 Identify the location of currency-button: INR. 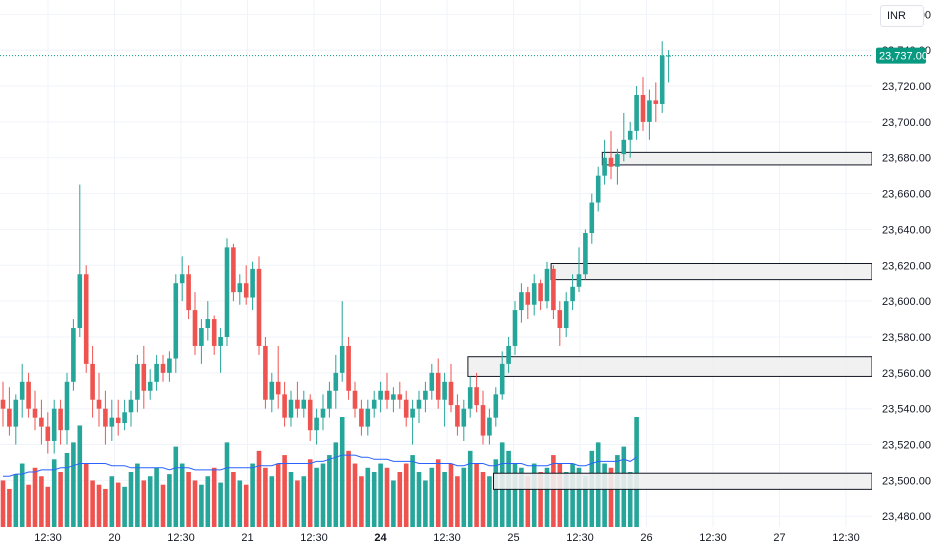
(902, 16).